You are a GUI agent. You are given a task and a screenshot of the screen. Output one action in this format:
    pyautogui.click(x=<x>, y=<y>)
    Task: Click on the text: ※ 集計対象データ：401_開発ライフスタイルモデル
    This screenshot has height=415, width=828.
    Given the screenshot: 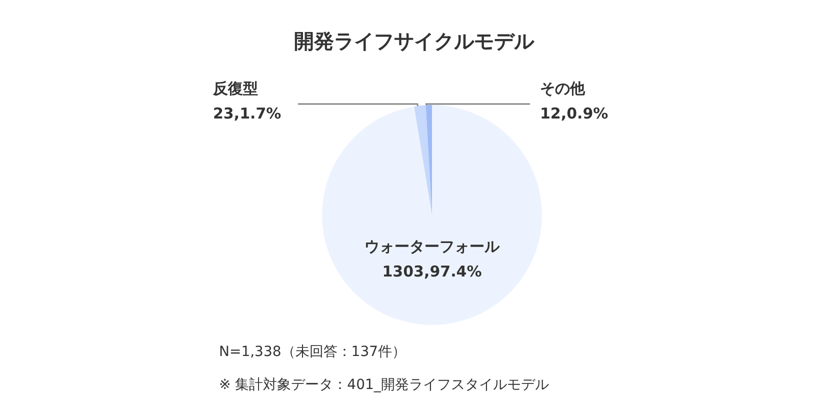 What is the action you would take?
    pyautogui.click(x=384, y=385)
    